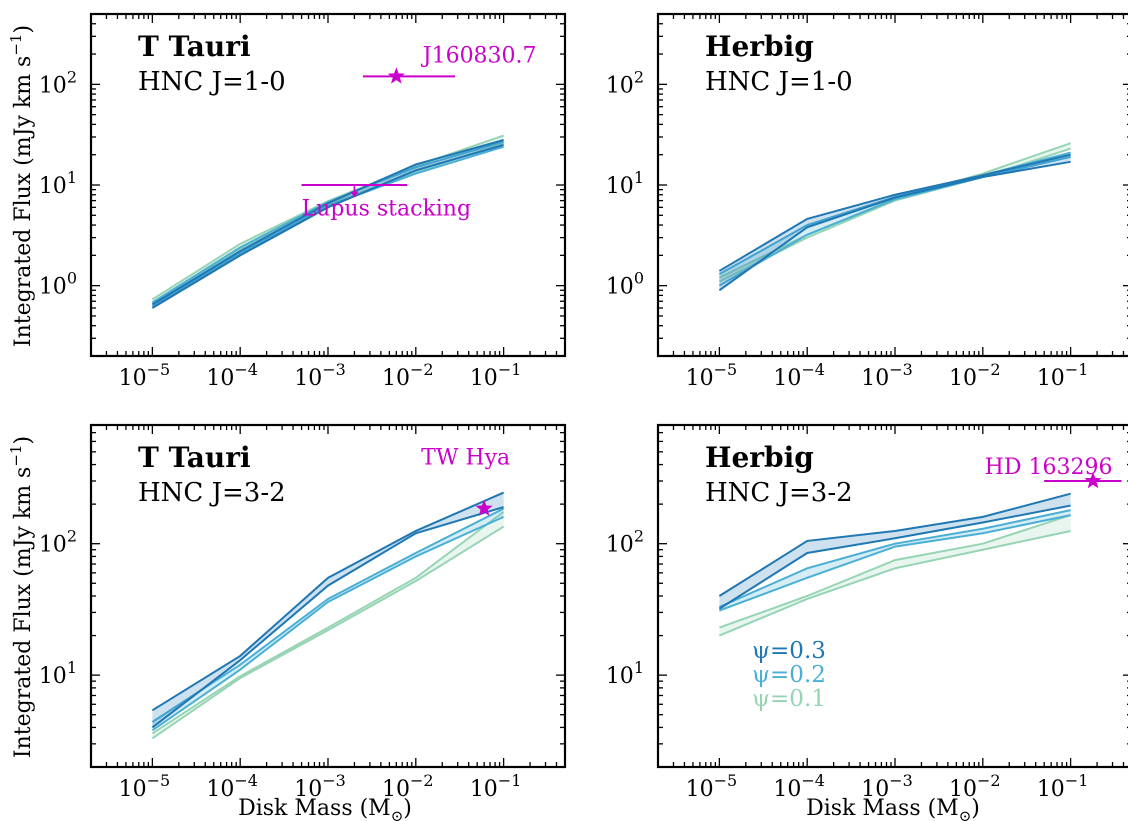  What do you see at coordinates (726, 780) in the screenshot?
I see `x-tick-exp: −5` at bounding box center [726, 780].